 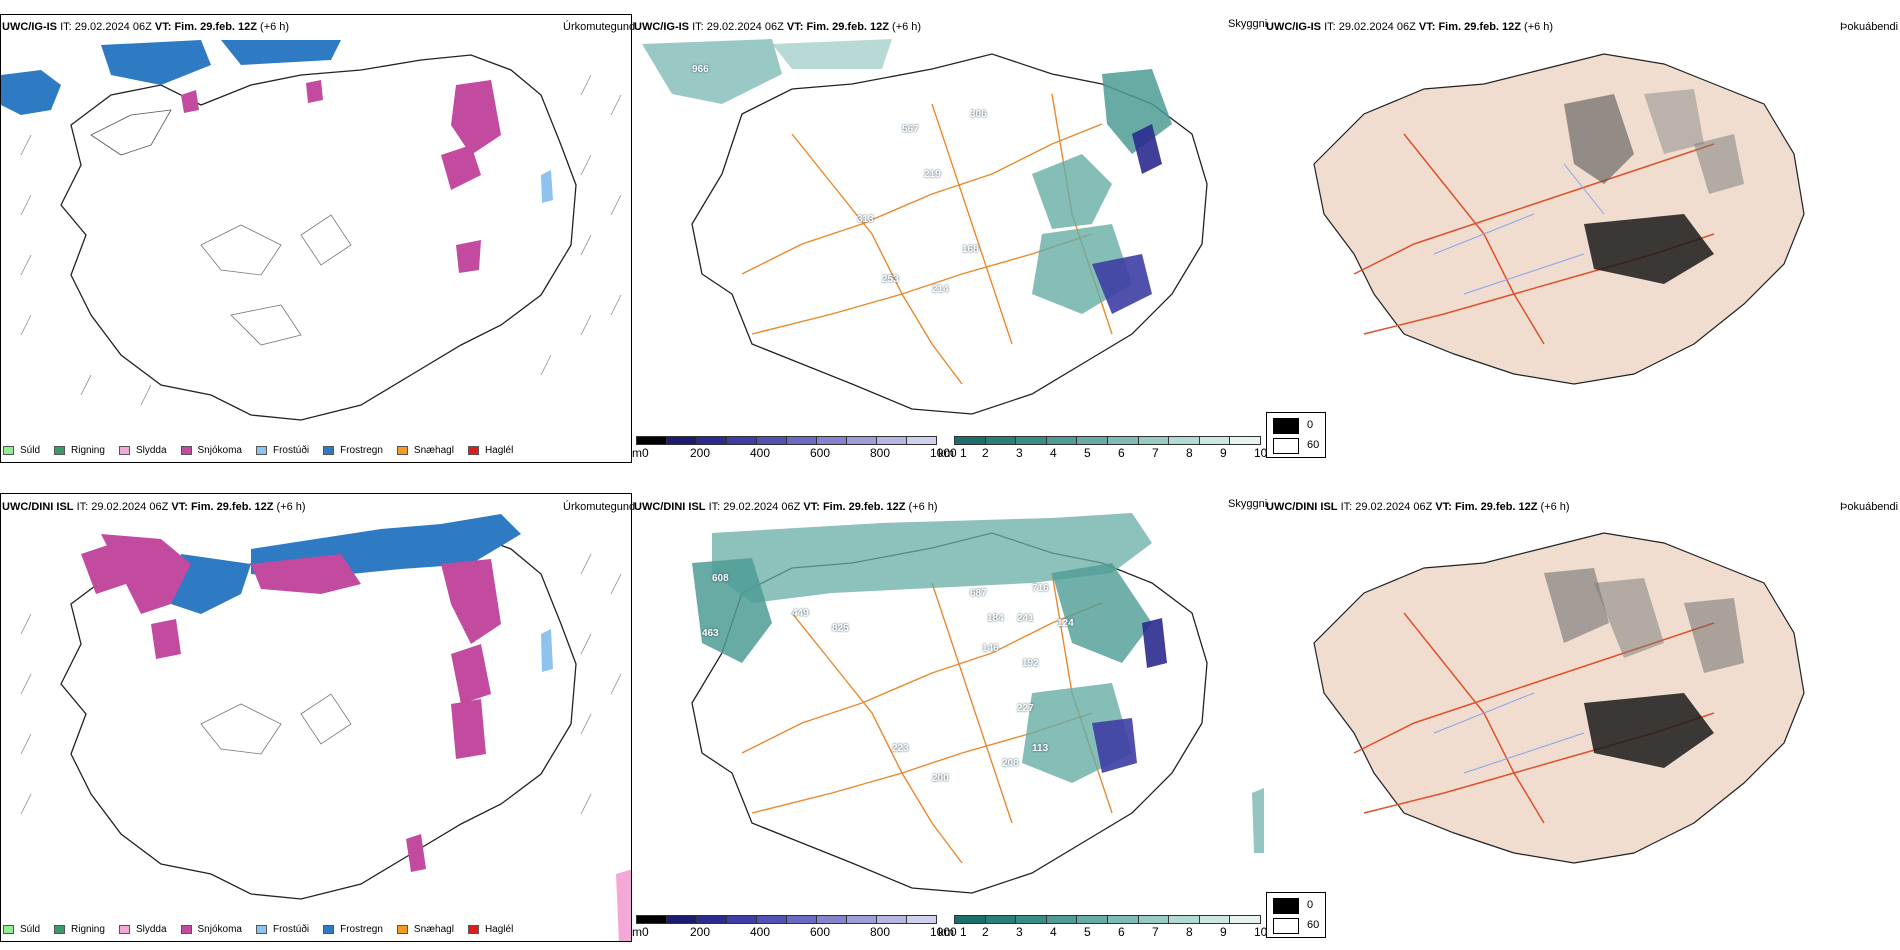 I want to click on colorbar-tick-label: 200, so click(x=700, y=932).